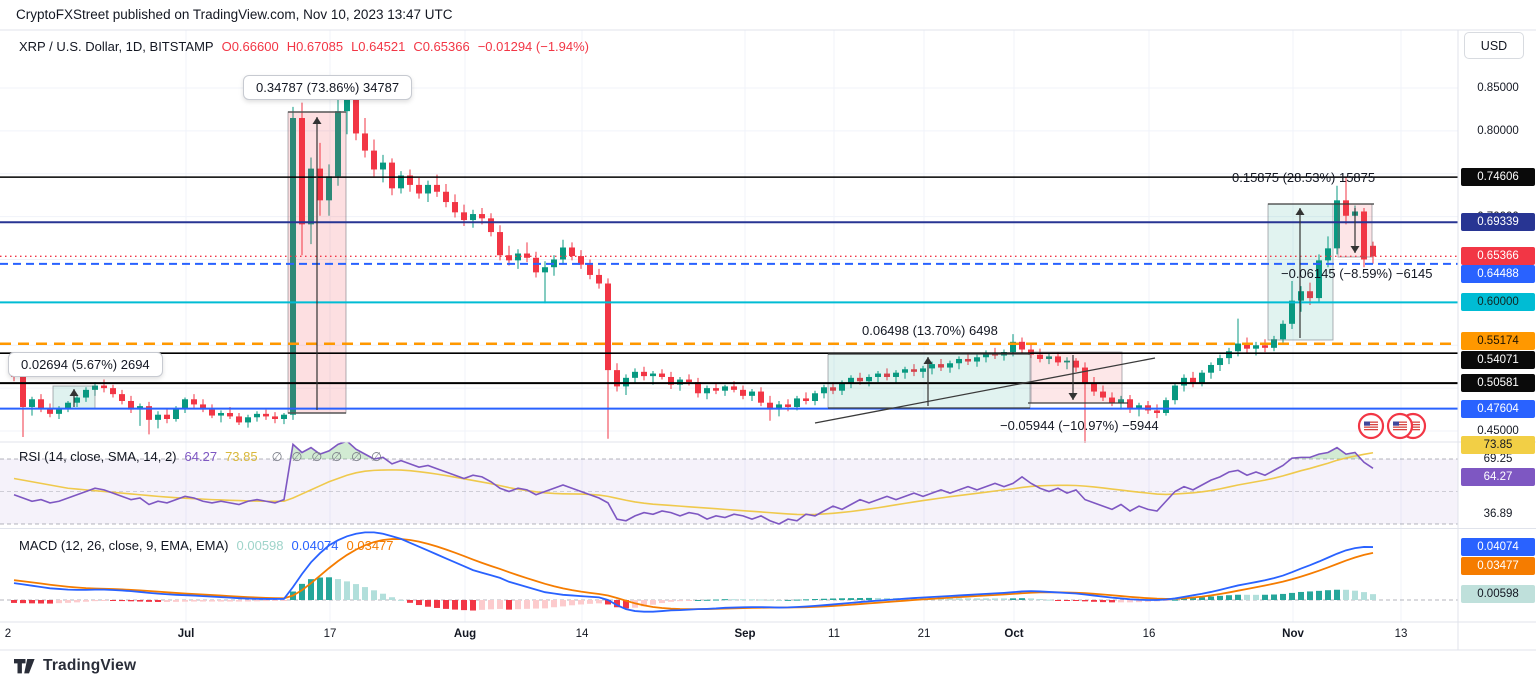 Image resolution: width=1536 pixels, height=688 pixels. Describe the element at coordinates (315, 545) in the screenshot. I see `macd-value: 0.04074` at that location.